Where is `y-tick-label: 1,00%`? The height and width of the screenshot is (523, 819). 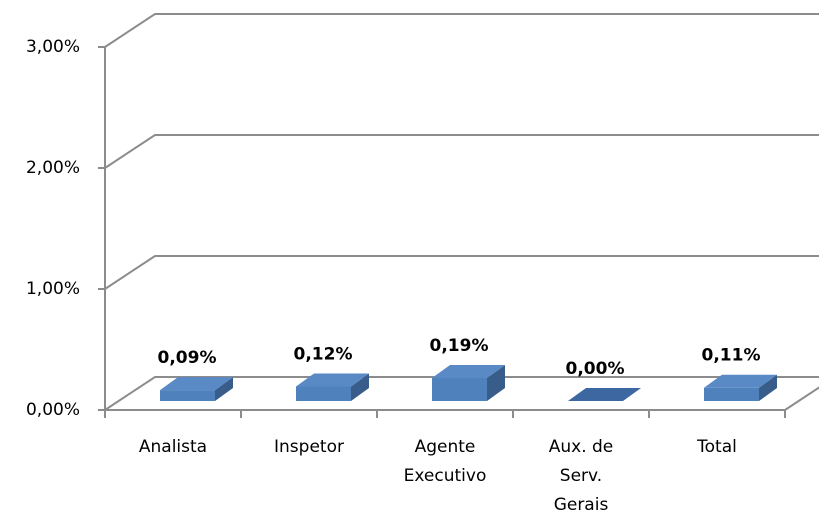 y-tick-label: 1,00% is located at coordinates (53, 289).